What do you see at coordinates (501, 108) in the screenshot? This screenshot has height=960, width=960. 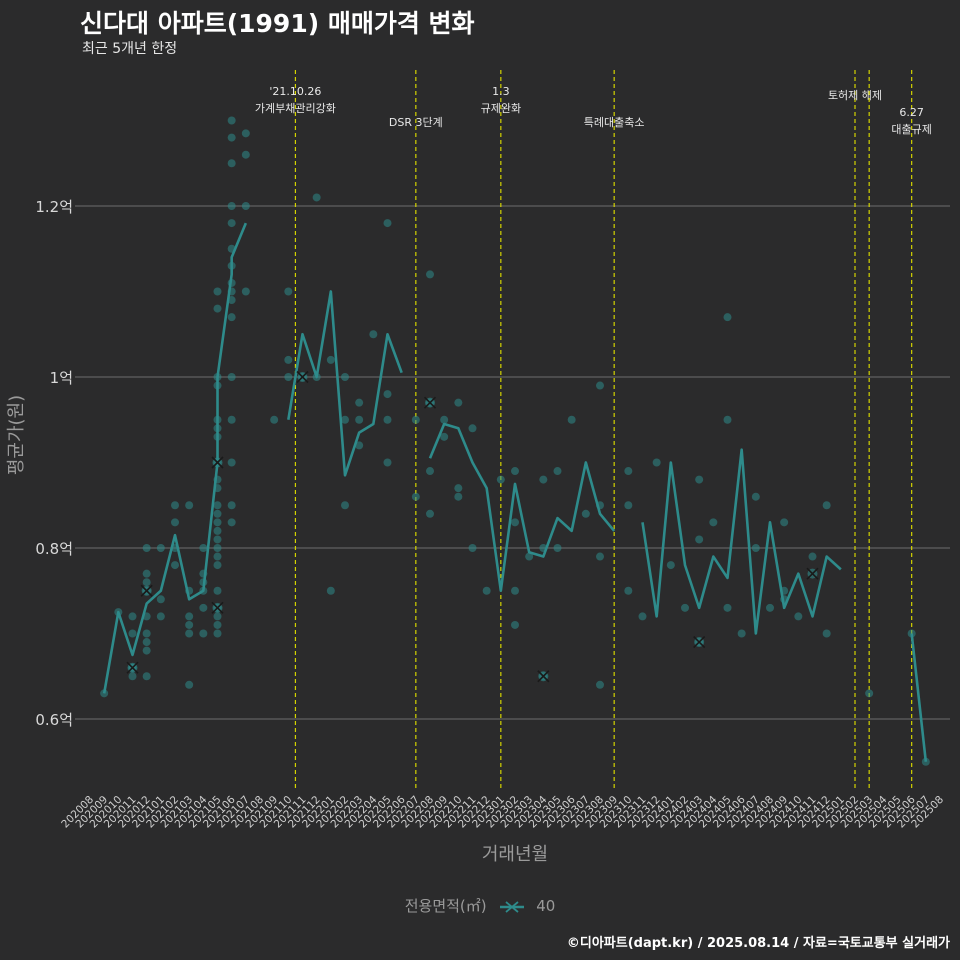 I see `event-annotation: 규제완화` at bounding box center [501, 108].